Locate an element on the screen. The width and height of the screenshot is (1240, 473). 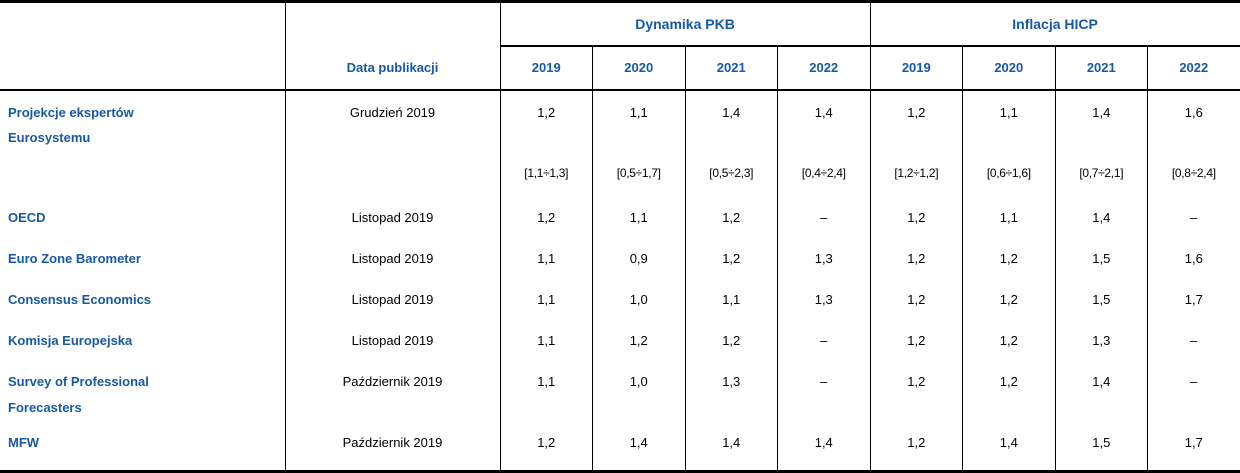
cell-value: [0,8÷2,4] is located at coordinates (1193, 173).